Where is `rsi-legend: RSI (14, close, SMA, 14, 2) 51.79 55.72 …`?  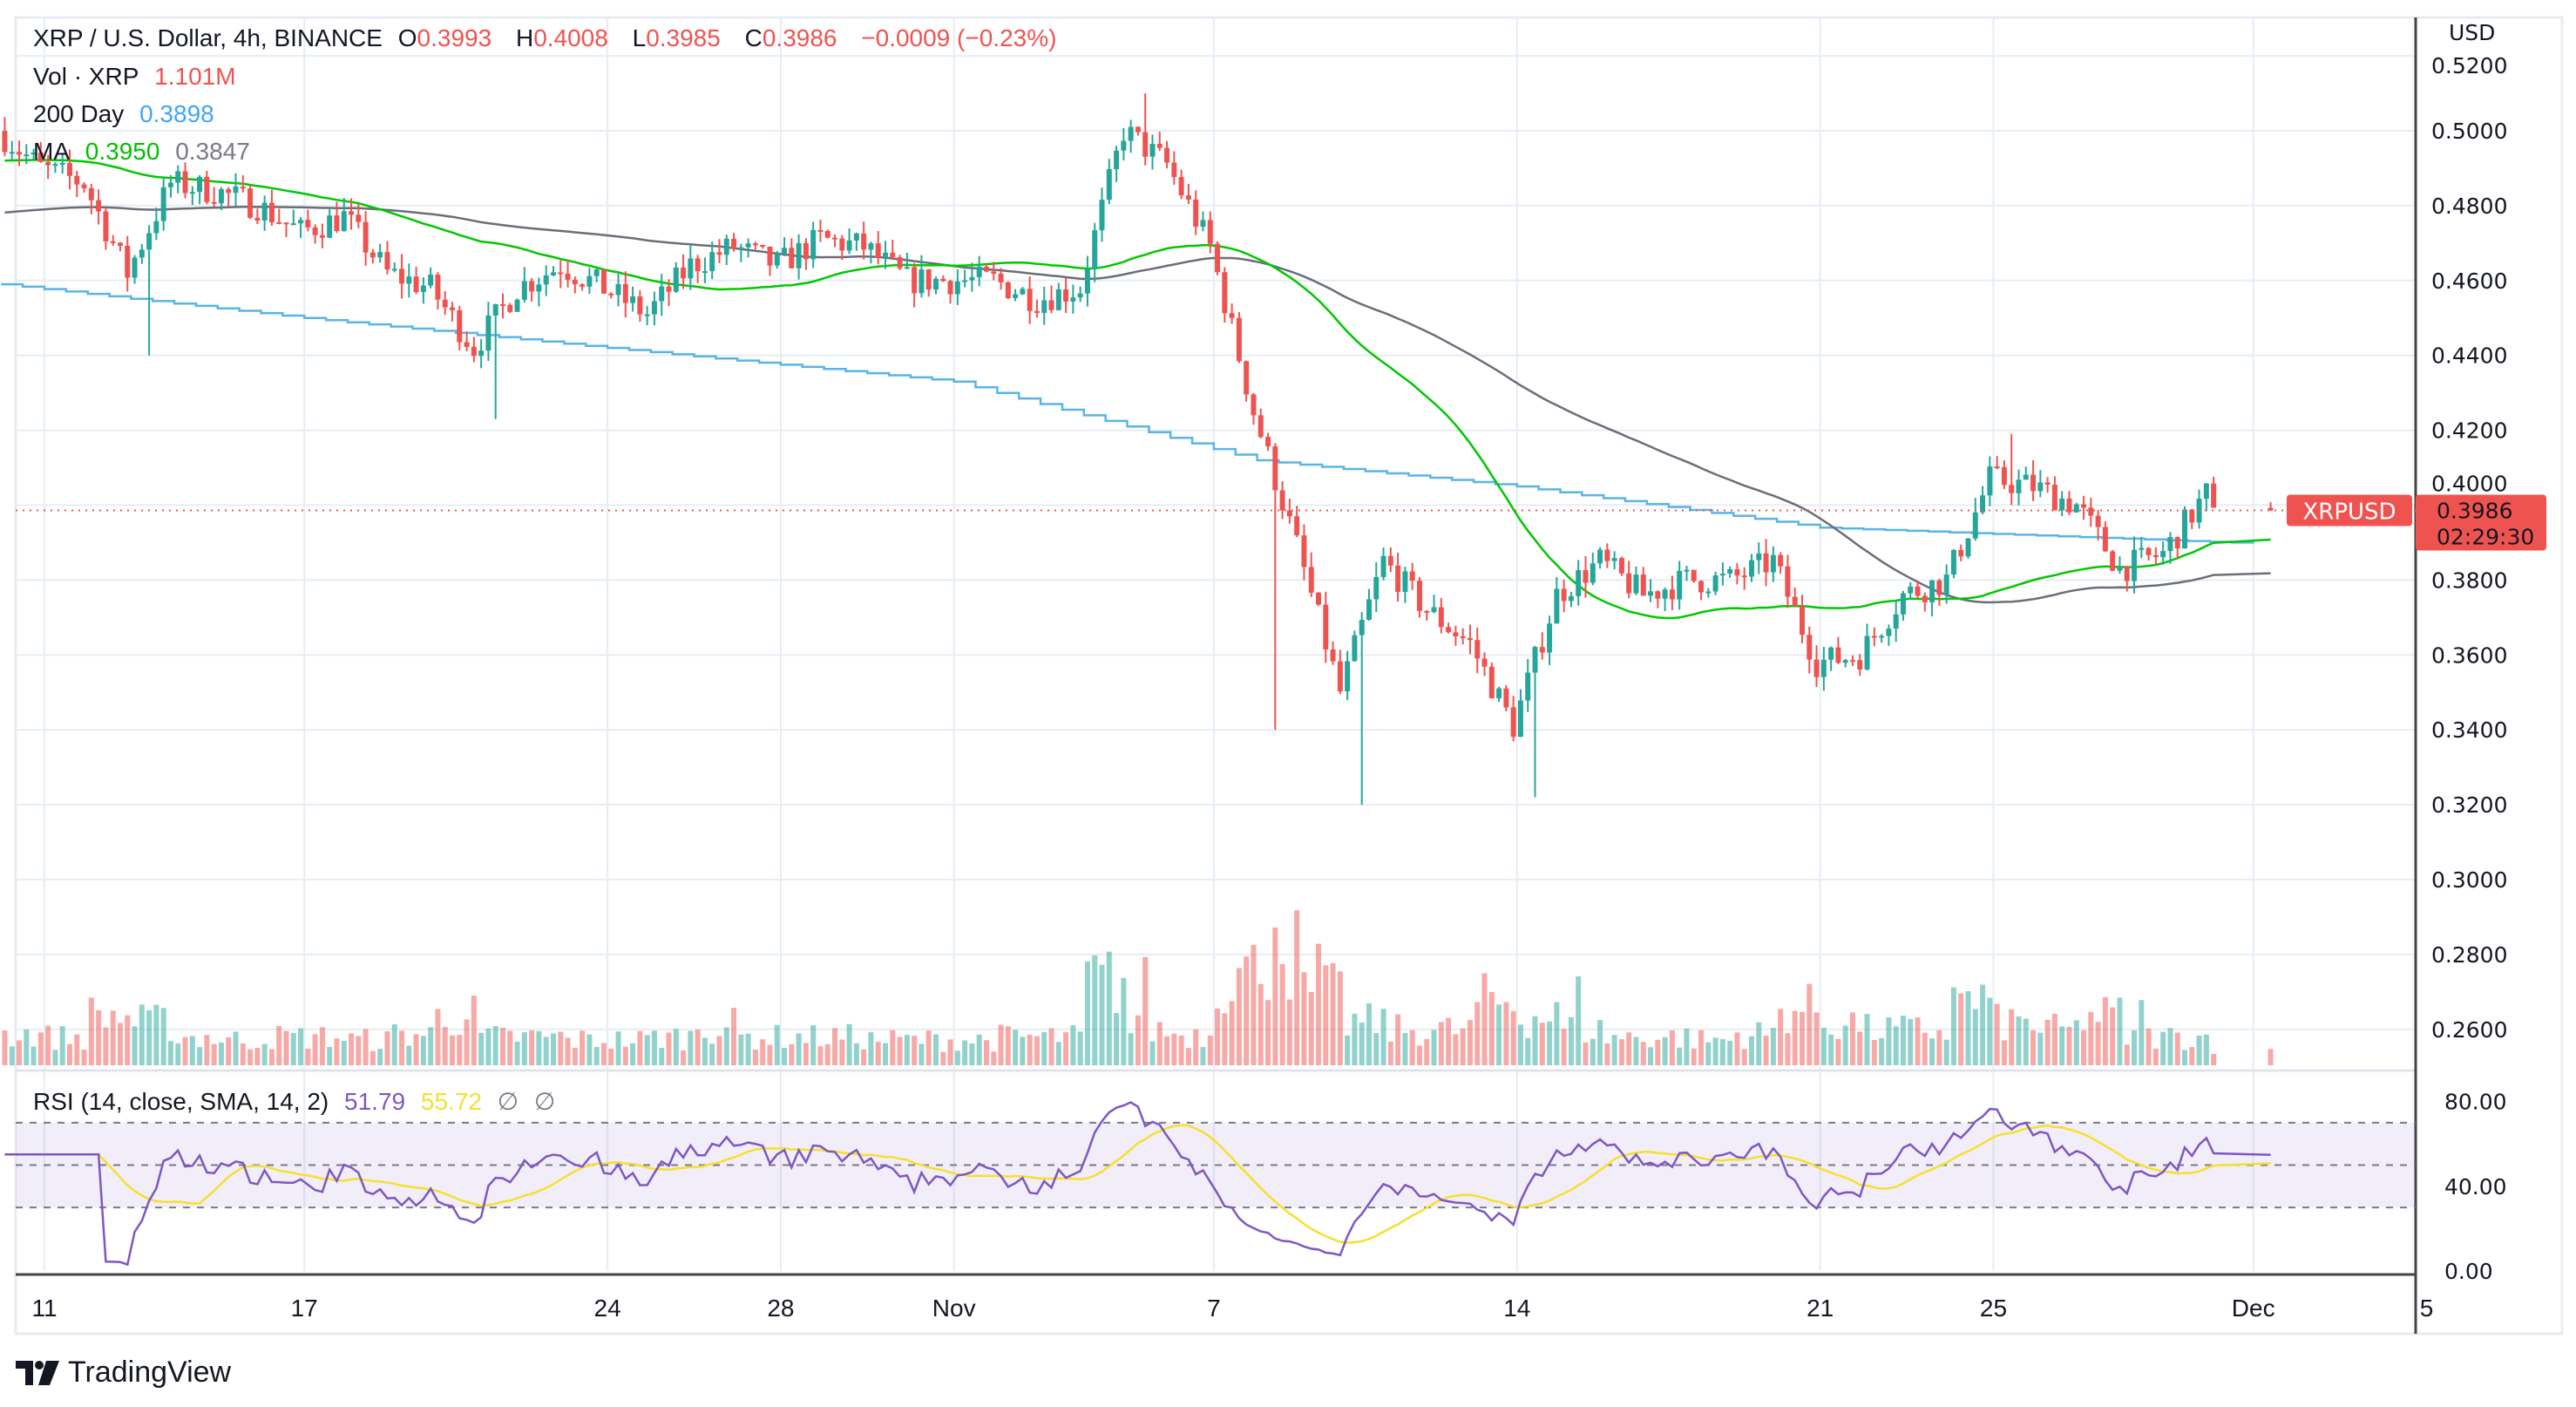
rsi-legend: RSI (14, close, SMA, 14, 2) 51.79 55.72 … is located at coordinates (299, 1101).